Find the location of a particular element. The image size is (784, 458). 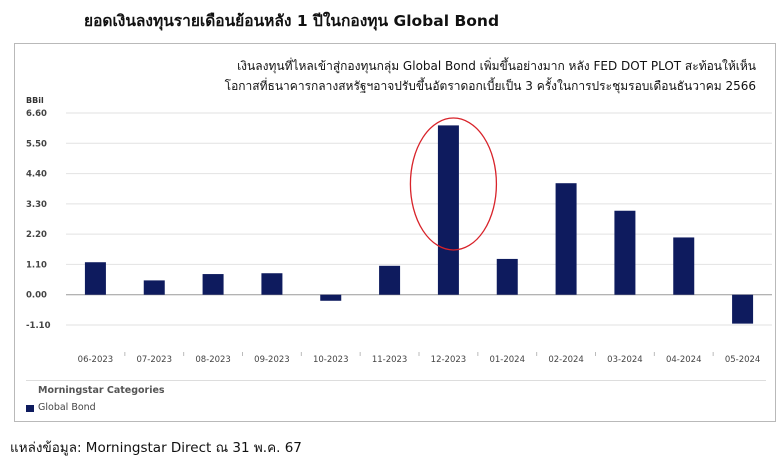

y-tick-label: 3.30 is located at coordinates (36, 205).